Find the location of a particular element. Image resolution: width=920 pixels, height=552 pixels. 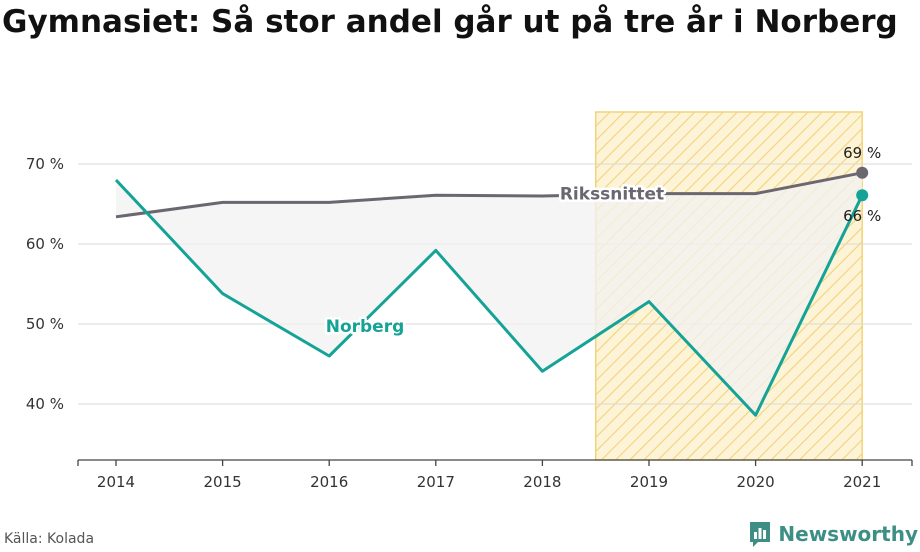

series-label-norberg: Norberg is located at coordinates (365, 327).